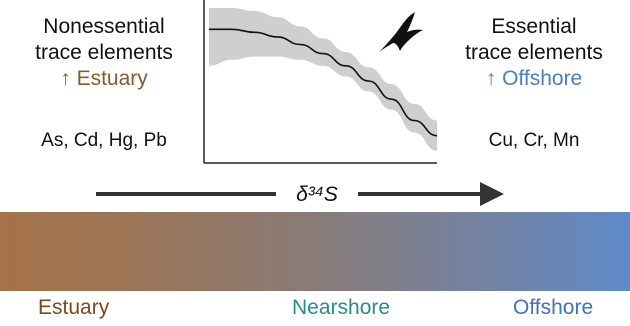 Image resolution: width=630 pixels, height=326 pixels. I want to click on right-arrow-icon: δ³⁴S, so click(300, 194).